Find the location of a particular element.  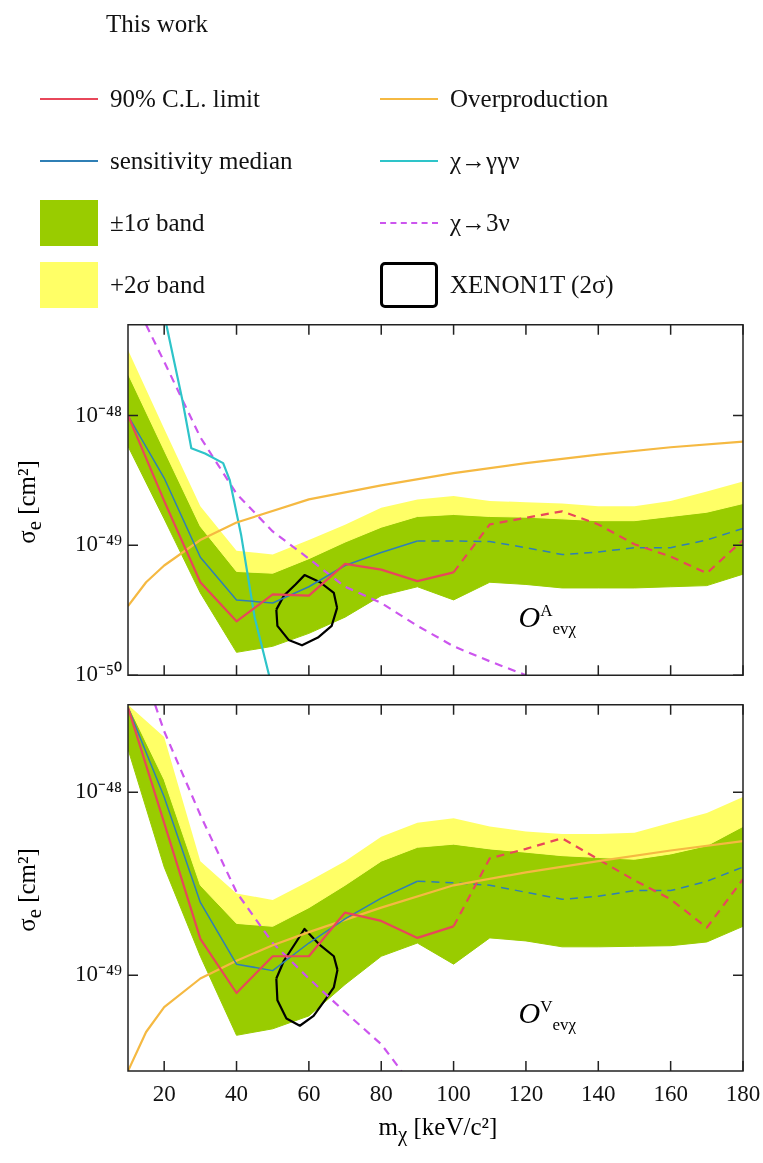

legend-label: Overproduction is located at coordinates (529, 99).